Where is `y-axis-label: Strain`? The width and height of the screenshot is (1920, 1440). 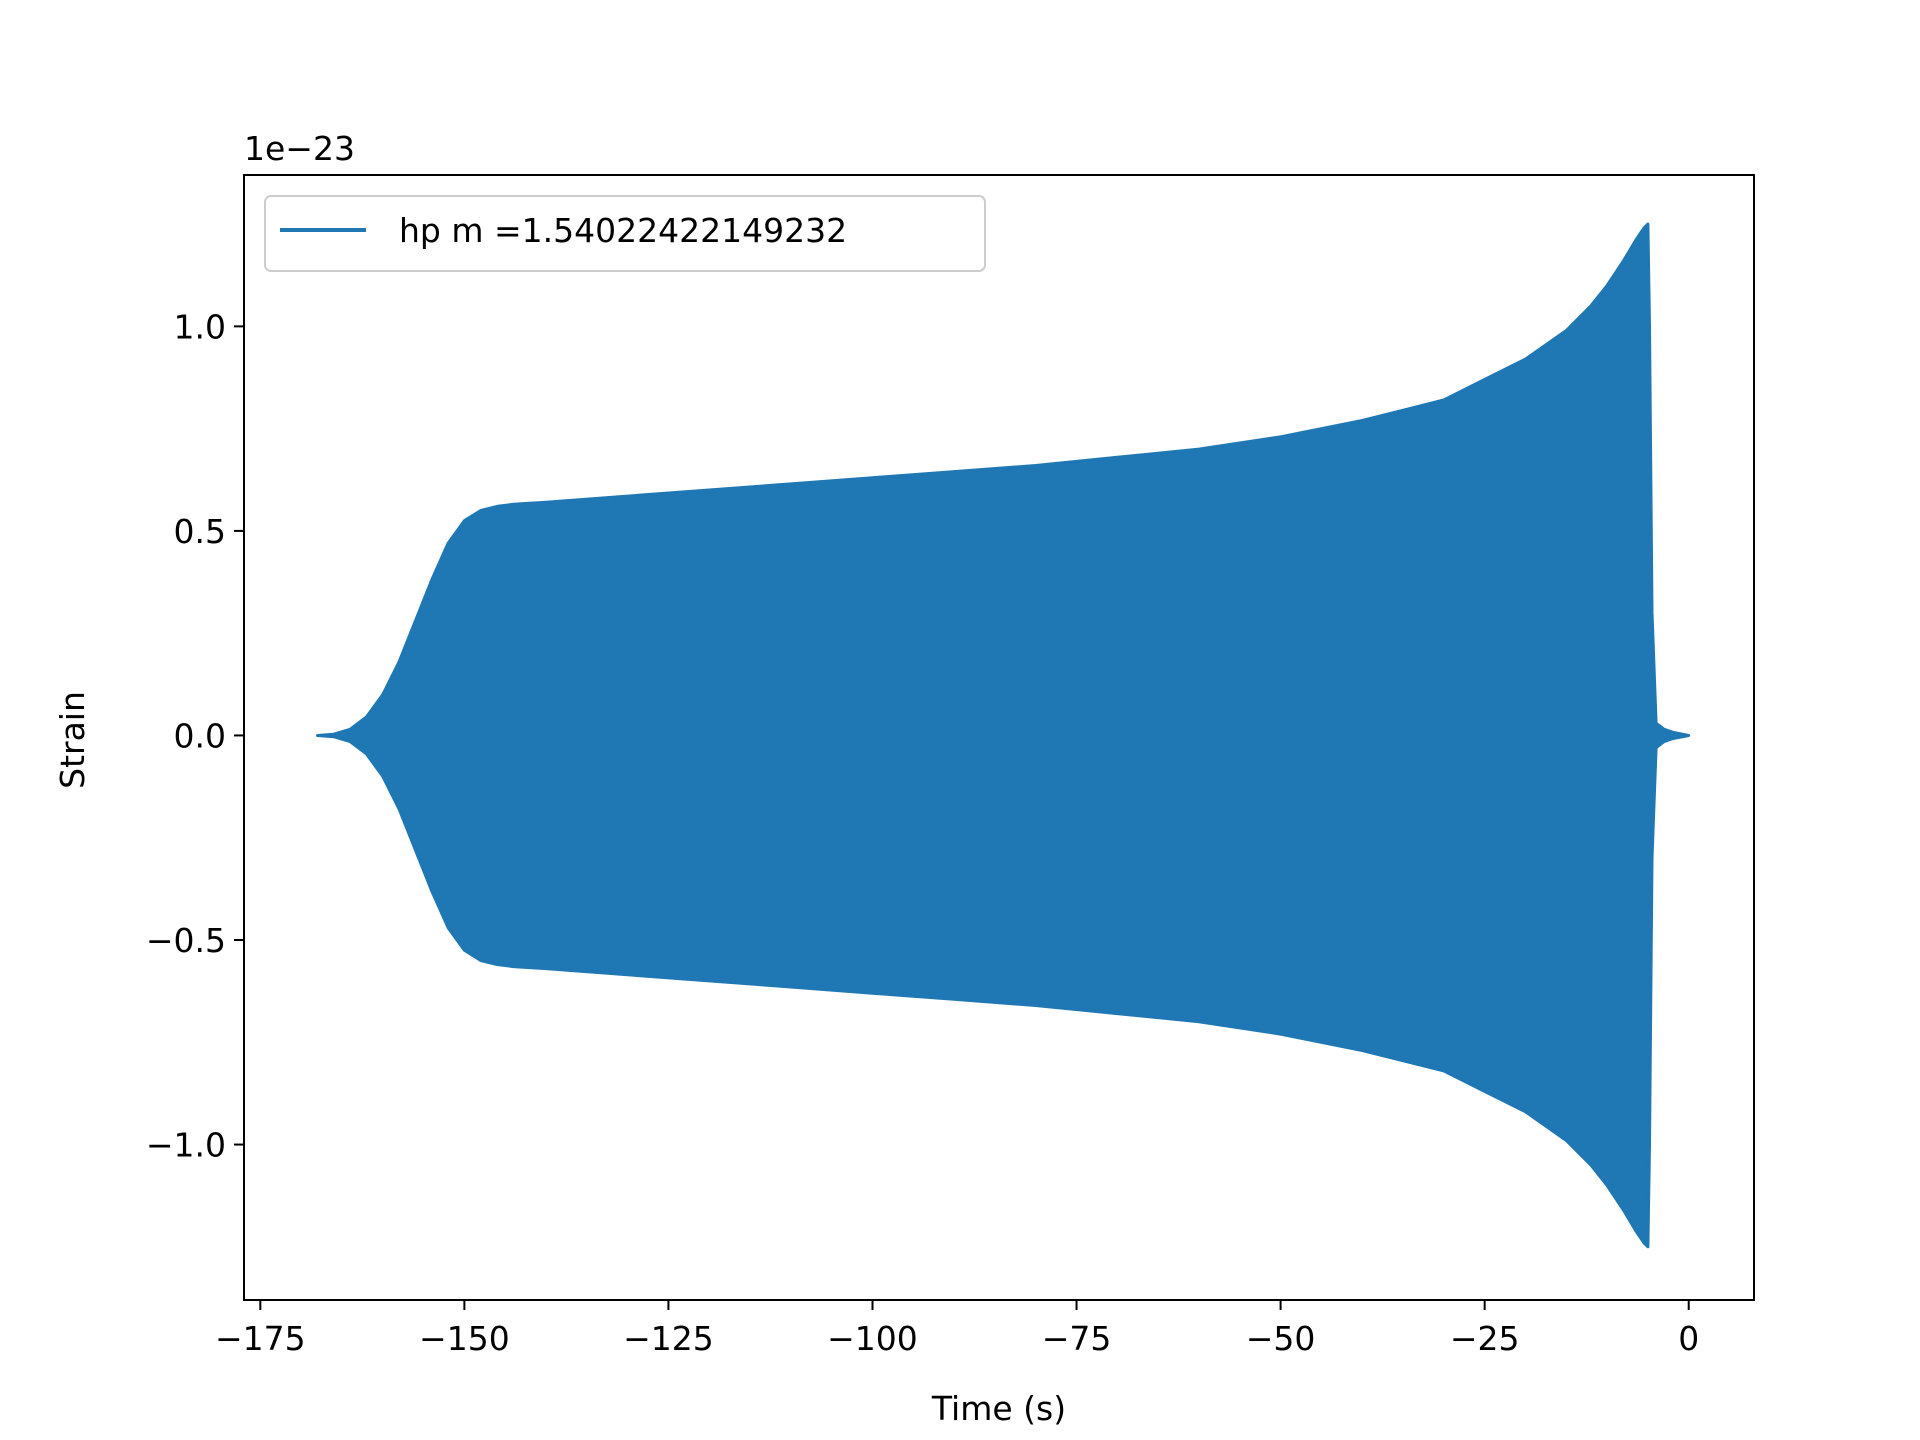 y-axis-label: Strain is located at coordinates (72, 740).